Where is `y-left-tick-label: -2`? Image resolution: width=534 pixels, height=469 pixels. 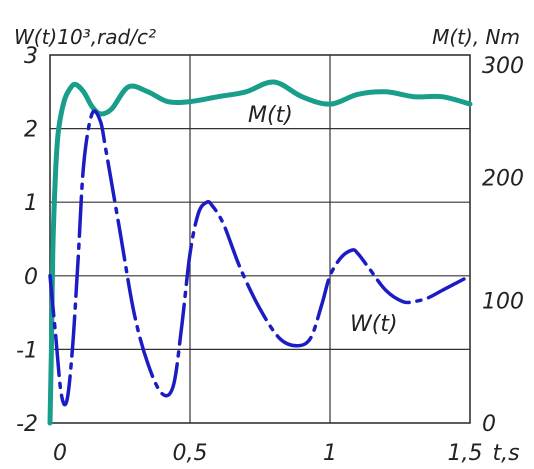 y-left-tick-label: -2 is located at coordinates (27, 424).